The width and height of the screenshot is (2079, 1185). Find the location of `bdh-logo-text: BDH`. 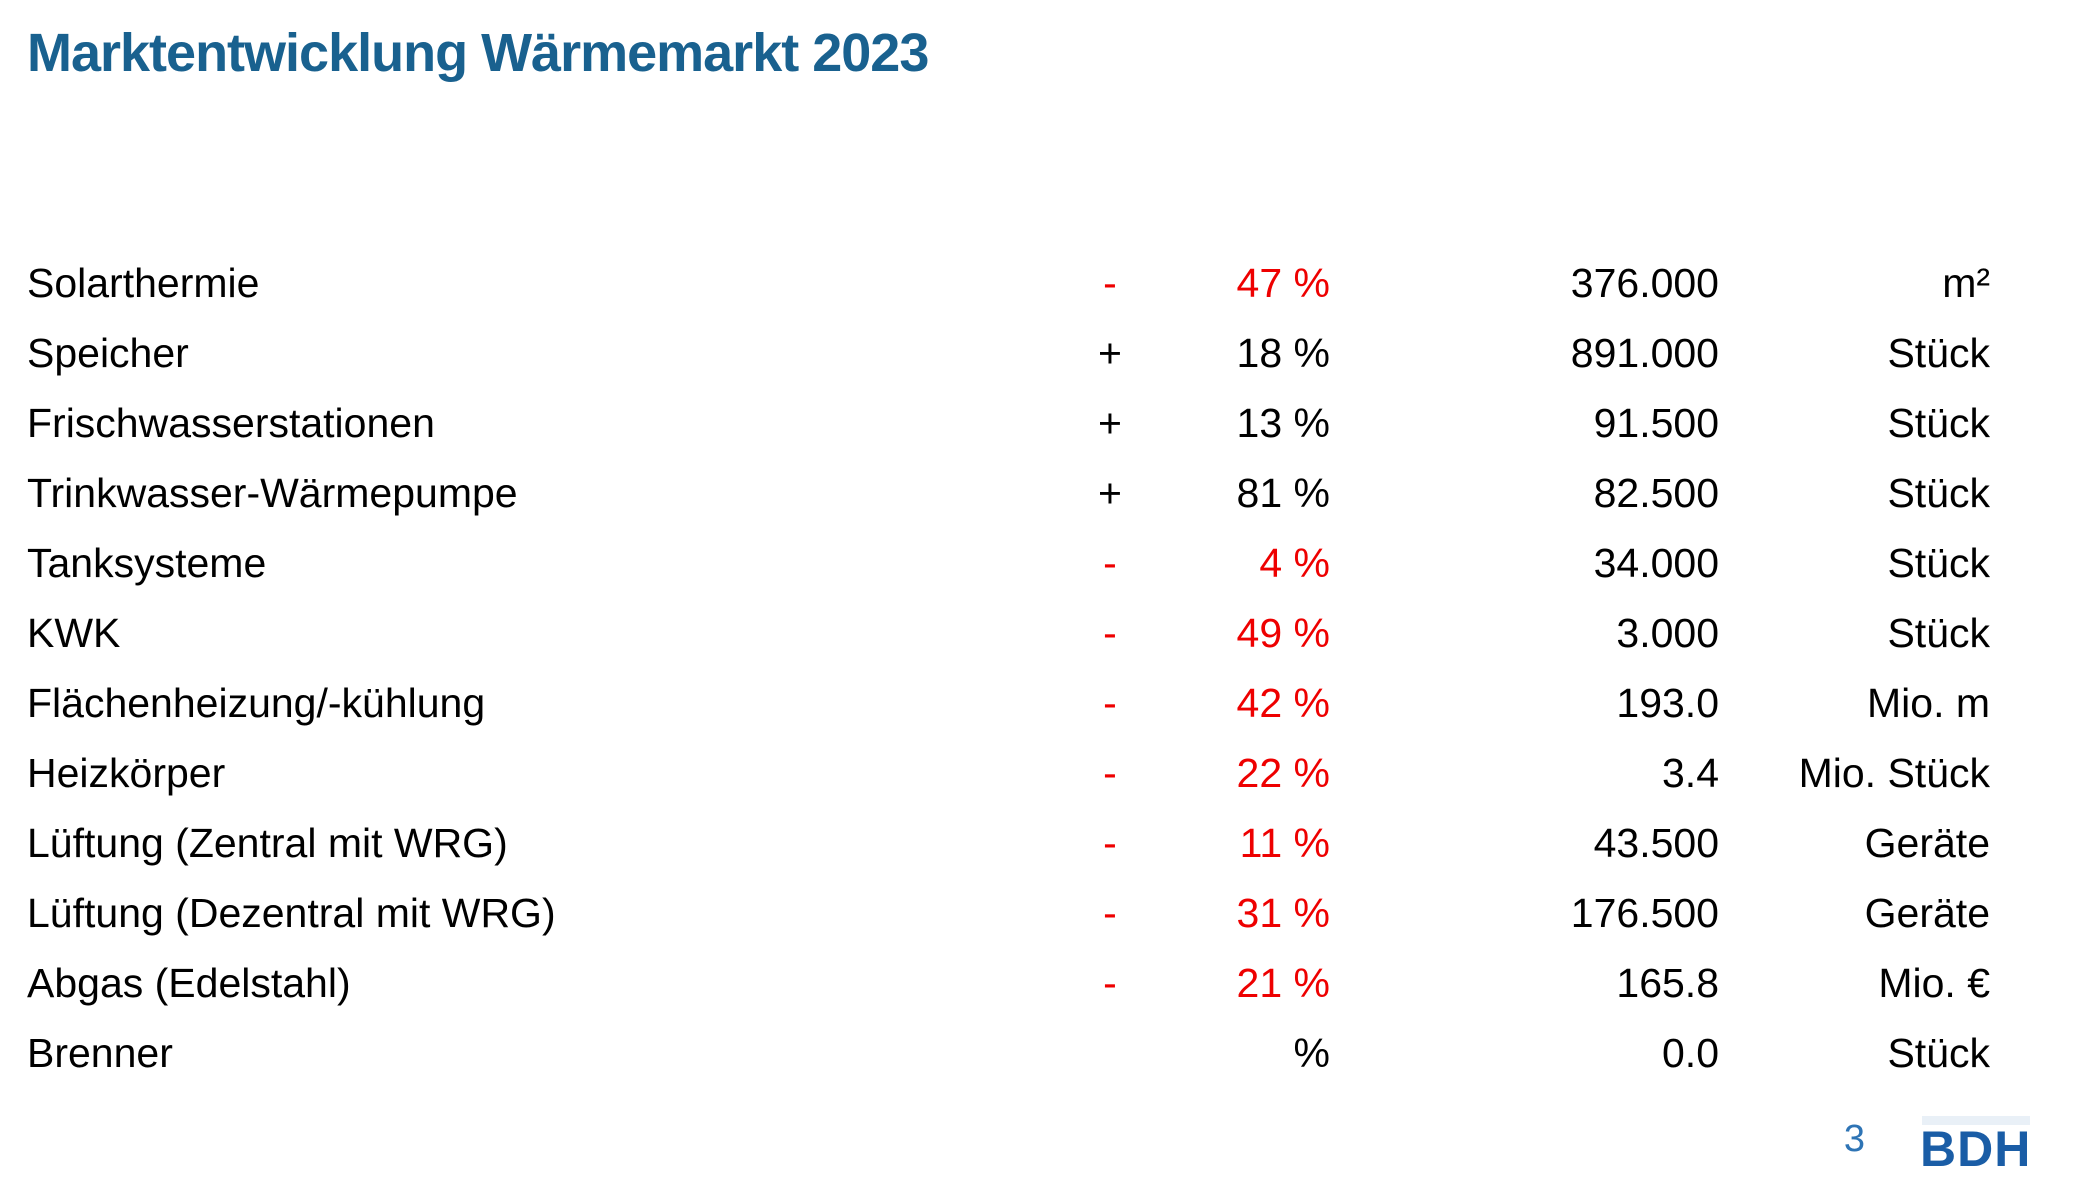

bdh-logo-text: BDH is located at coordinates (1976, 1149).